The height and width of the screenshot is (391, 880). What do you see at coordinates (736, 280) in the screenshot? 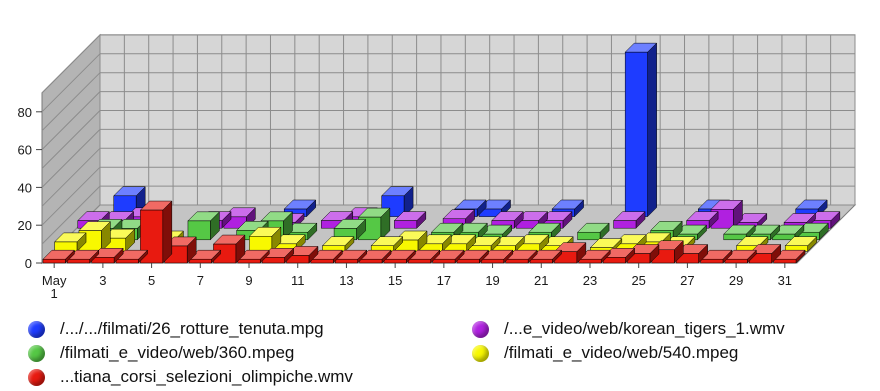
I see `x-tick-label: 29` at bounding box center [736, 280].